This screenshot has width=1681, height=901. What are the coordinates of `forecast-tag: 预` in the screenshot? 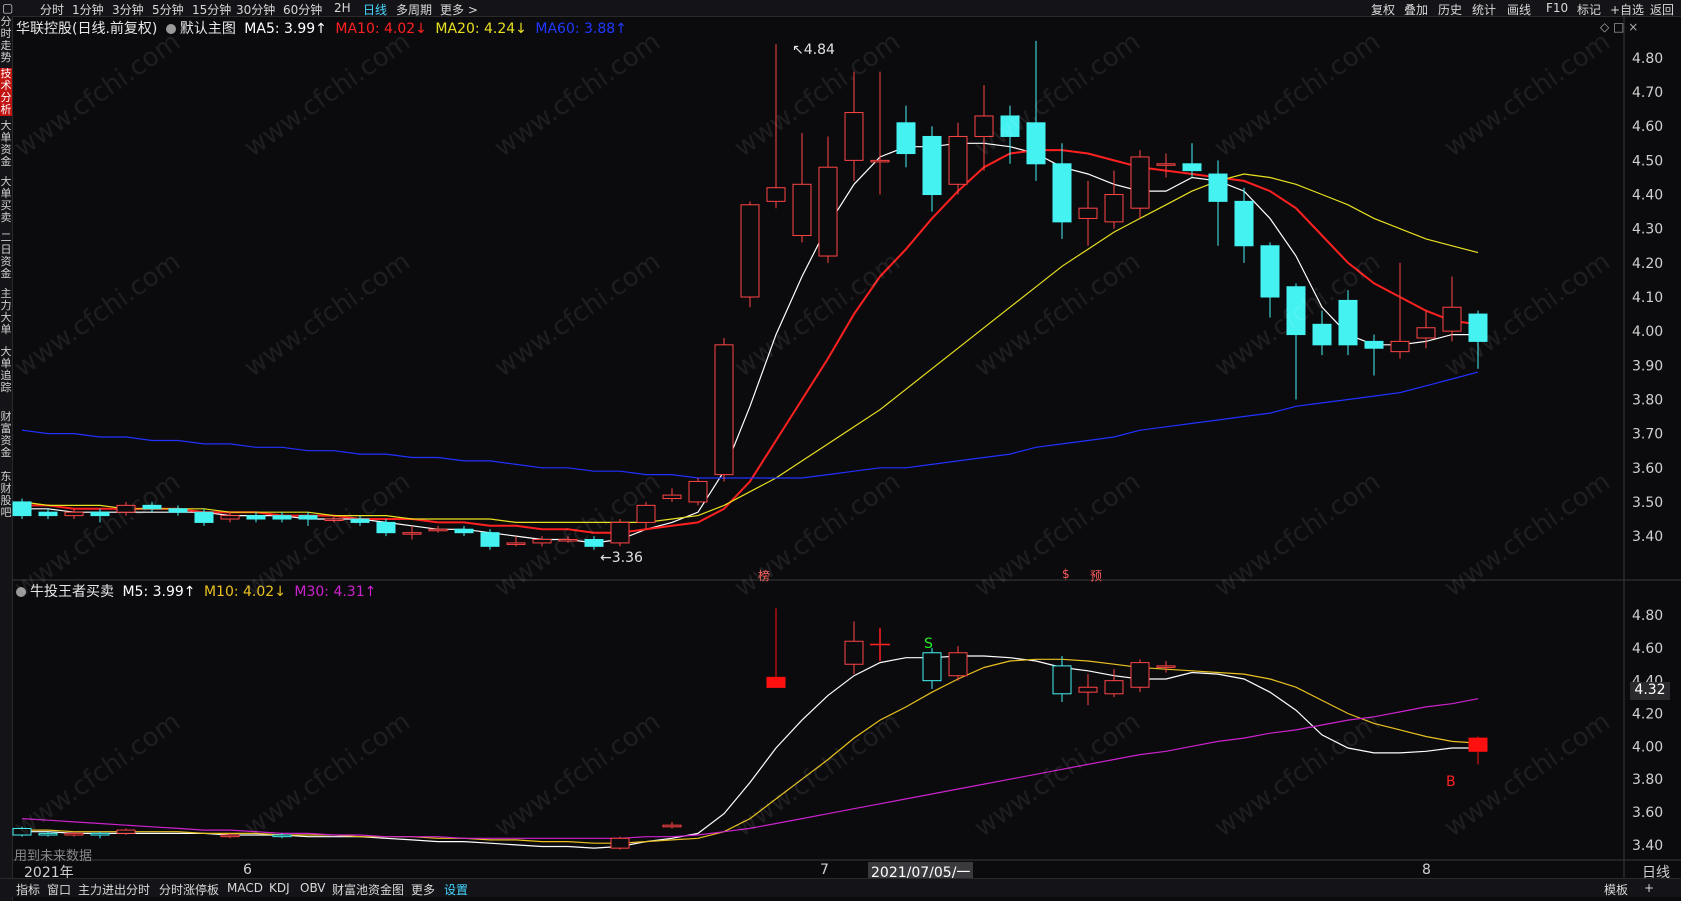 It's located at (1096, 576).